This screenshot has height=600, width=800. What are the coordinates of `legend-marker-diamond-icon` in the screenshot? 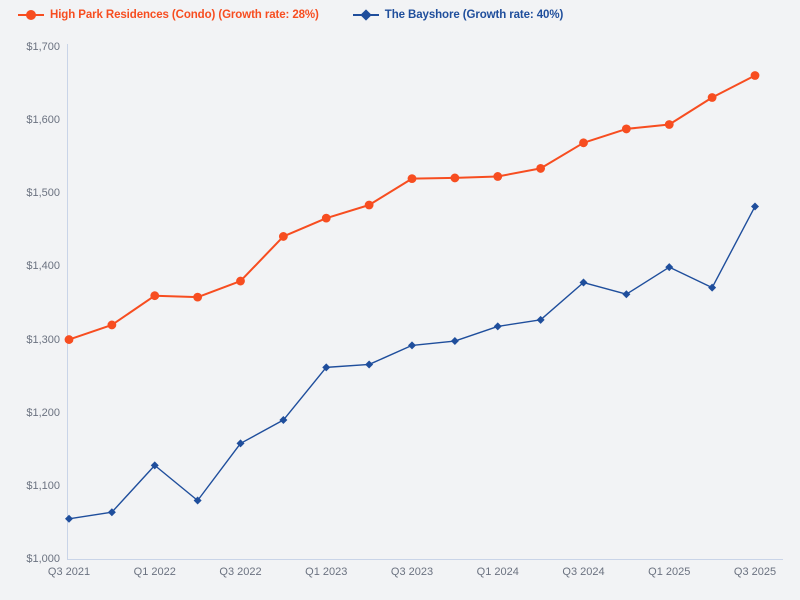 It's located at (365, 15).